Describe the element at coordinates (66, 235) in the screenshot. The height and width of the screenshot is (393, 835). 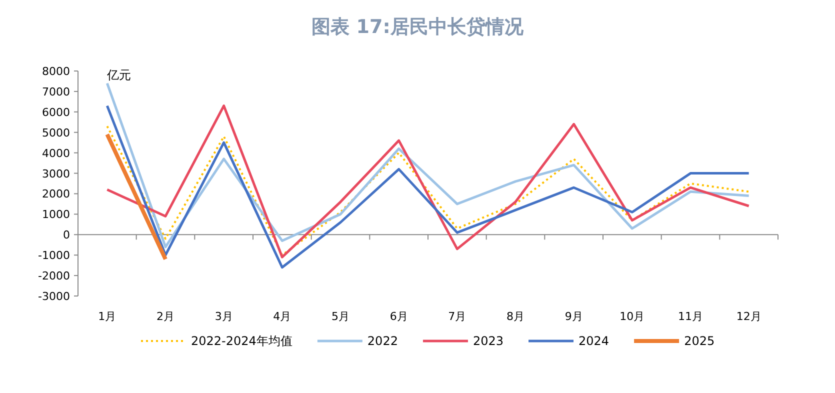
I see `y-tick-label: 0` at that location.